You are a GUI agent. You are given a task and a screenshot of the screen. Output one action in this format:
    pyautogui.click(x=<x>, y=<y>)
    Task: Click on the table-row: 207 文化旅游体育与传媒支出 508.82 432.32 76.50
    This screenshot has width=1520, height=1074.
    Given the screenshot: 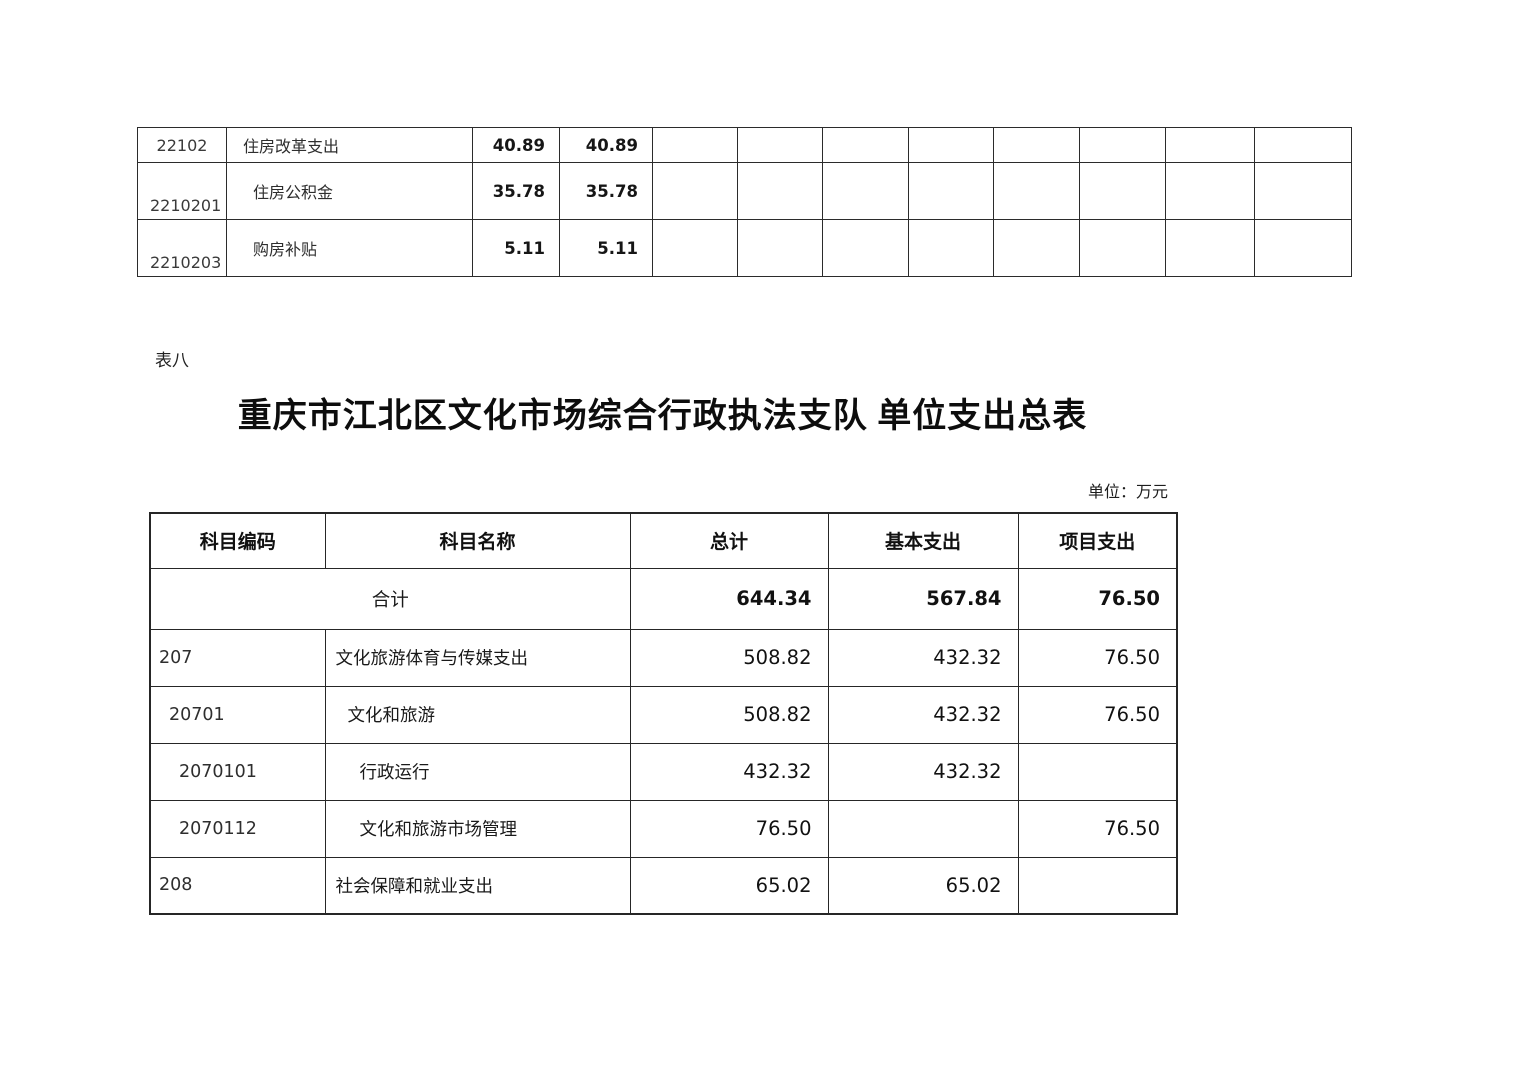 What is the action you would take?
    pyautogui.click(x=663, y=657)
    